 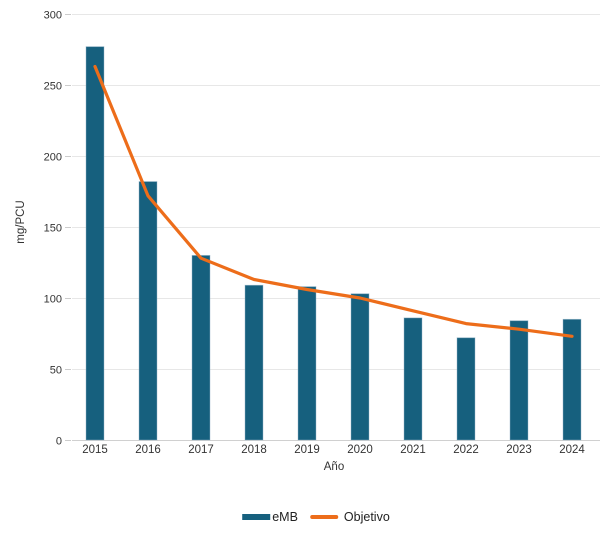 What do you see at coordinates (413, 450) in the screenshot?
I see `x-tick-label-2021: 2021` at bounding box center [413, 450].